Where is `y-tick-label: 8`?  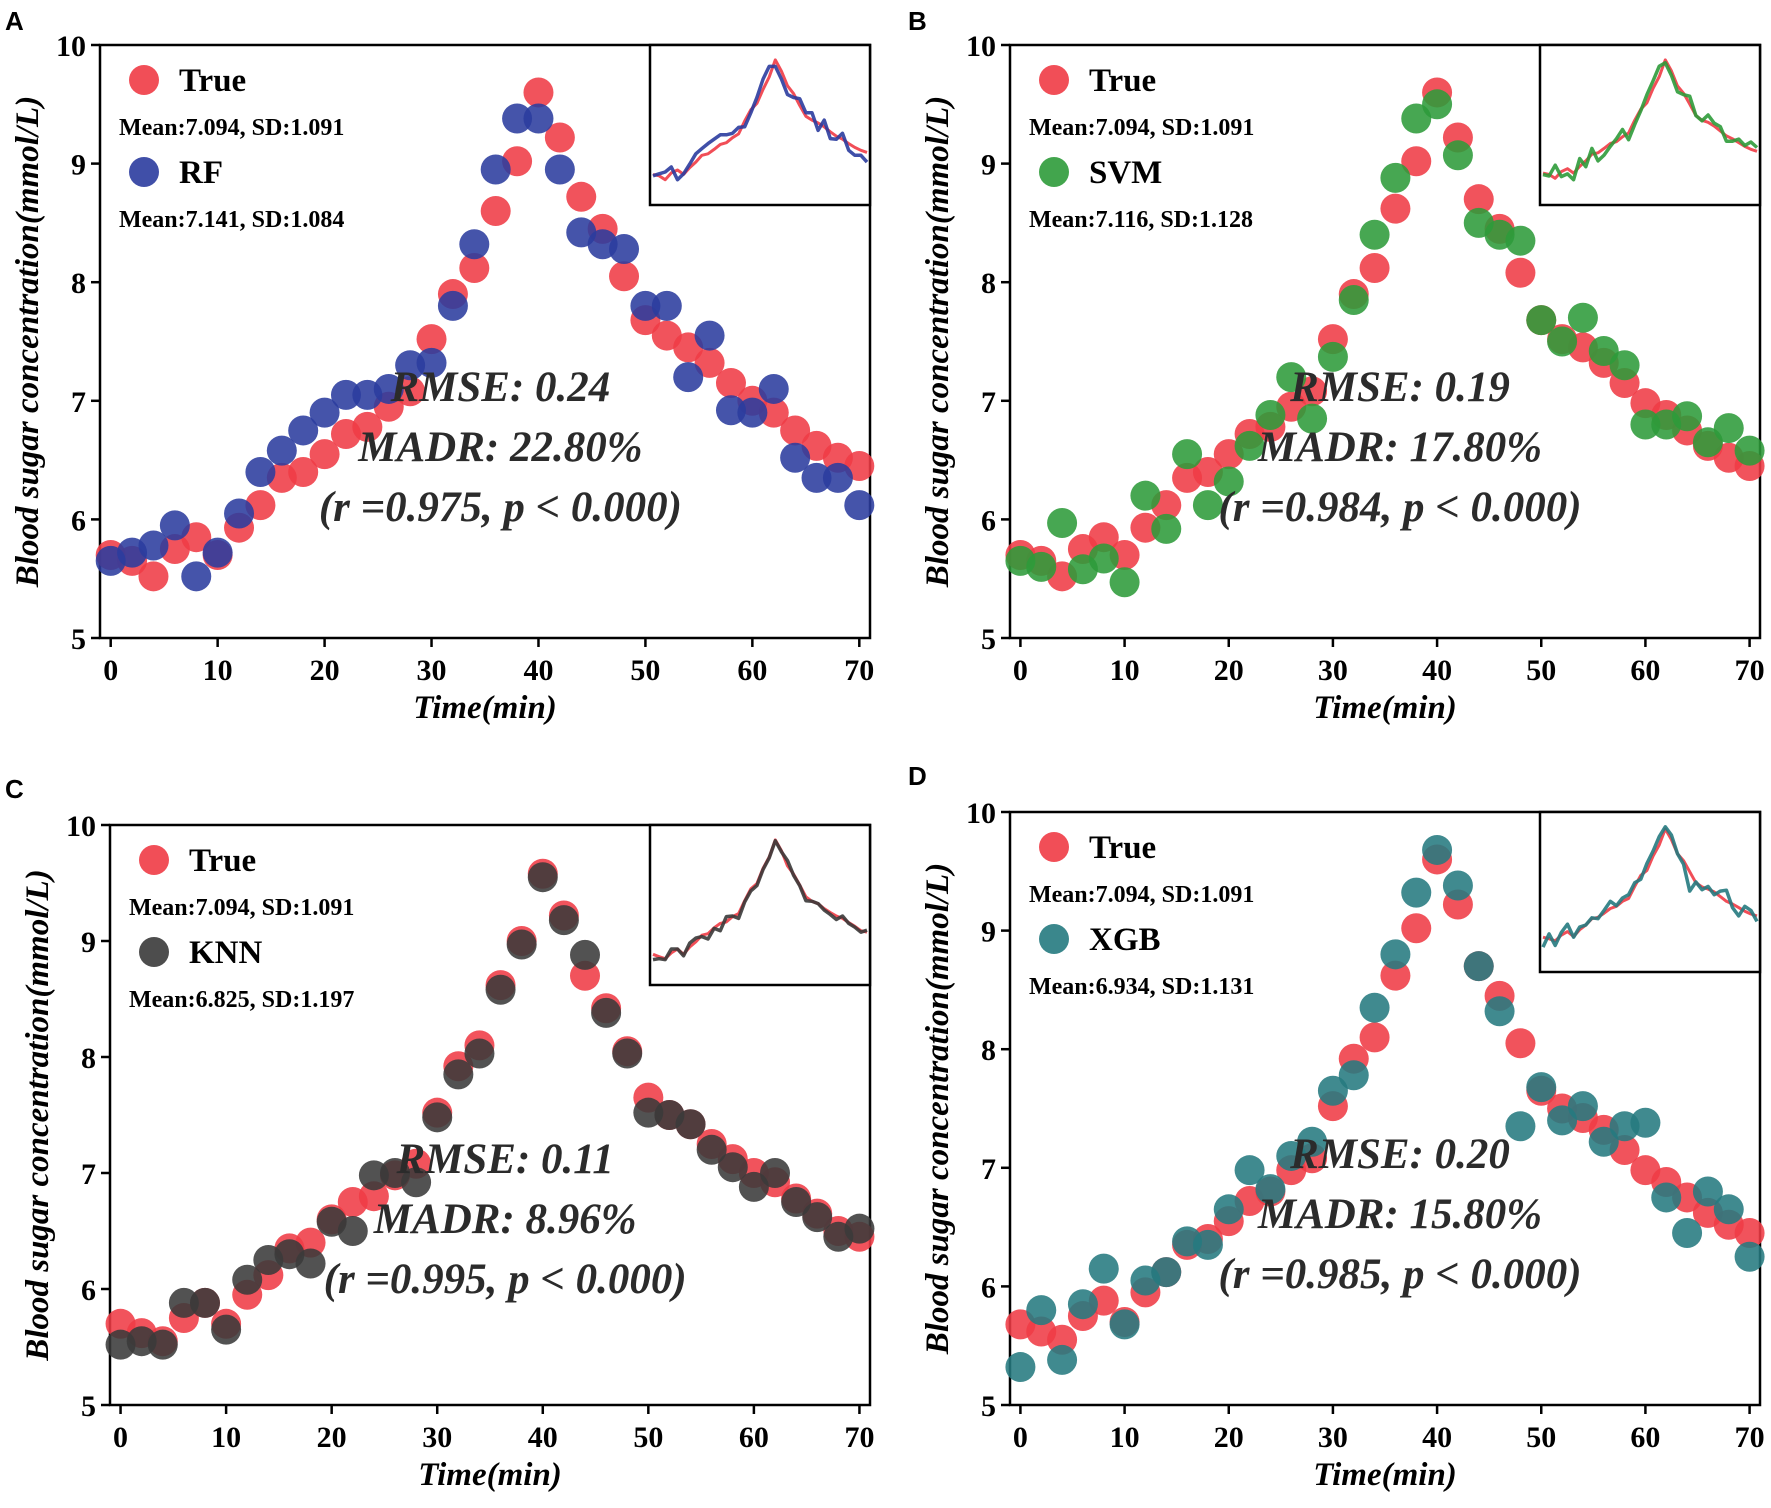 y-tick-label: 8 is located at coordinates (78, 283).